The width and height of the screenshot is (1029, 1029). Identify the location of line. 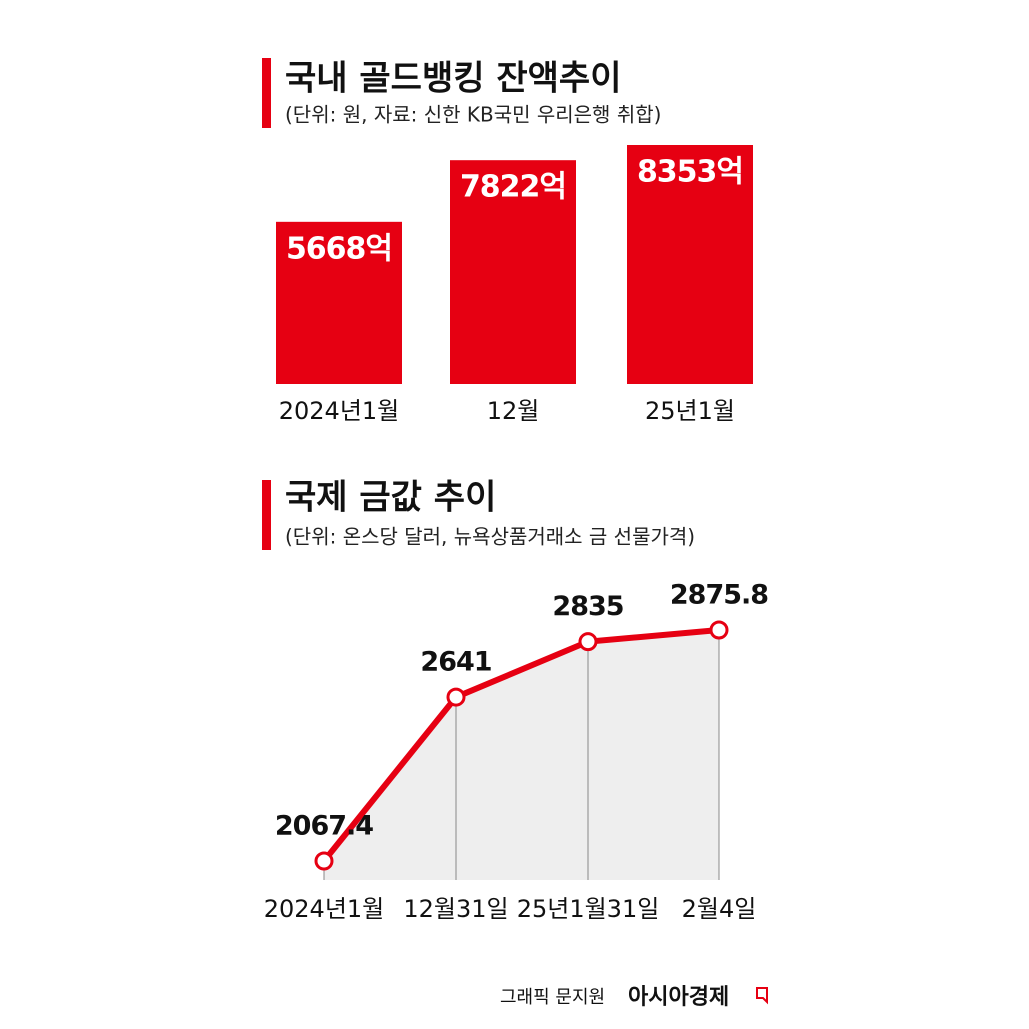
(520, 745).